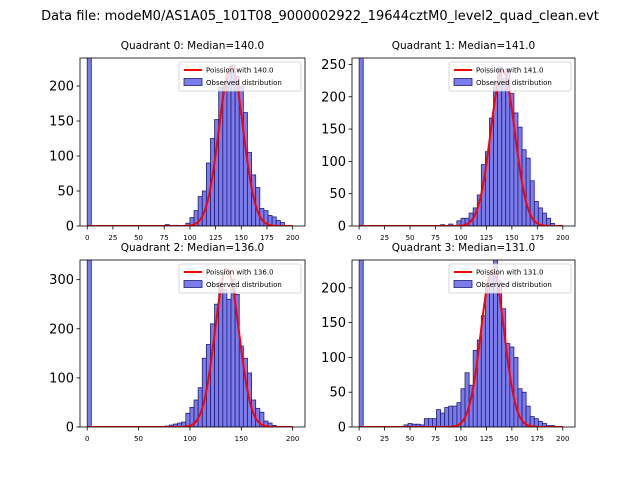  Describe the element at coordinates (240, 71) in the screenshot. I see `legend-curve-label: Poission with 140.0` at that location.